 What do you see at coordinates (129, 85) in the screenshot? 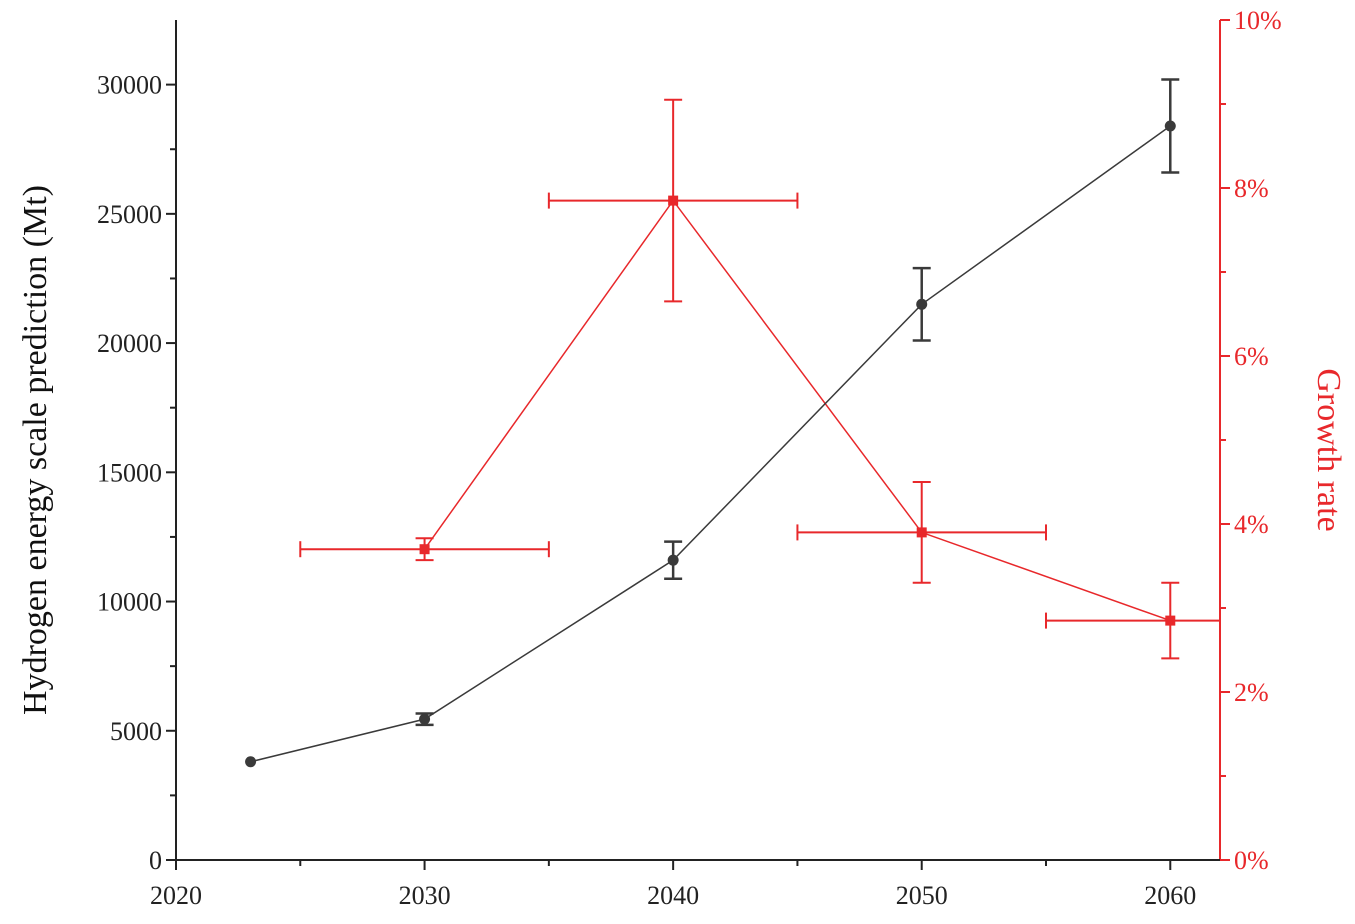
I see `left-y-tick-label: 30000` at bounding box center [129, 85].